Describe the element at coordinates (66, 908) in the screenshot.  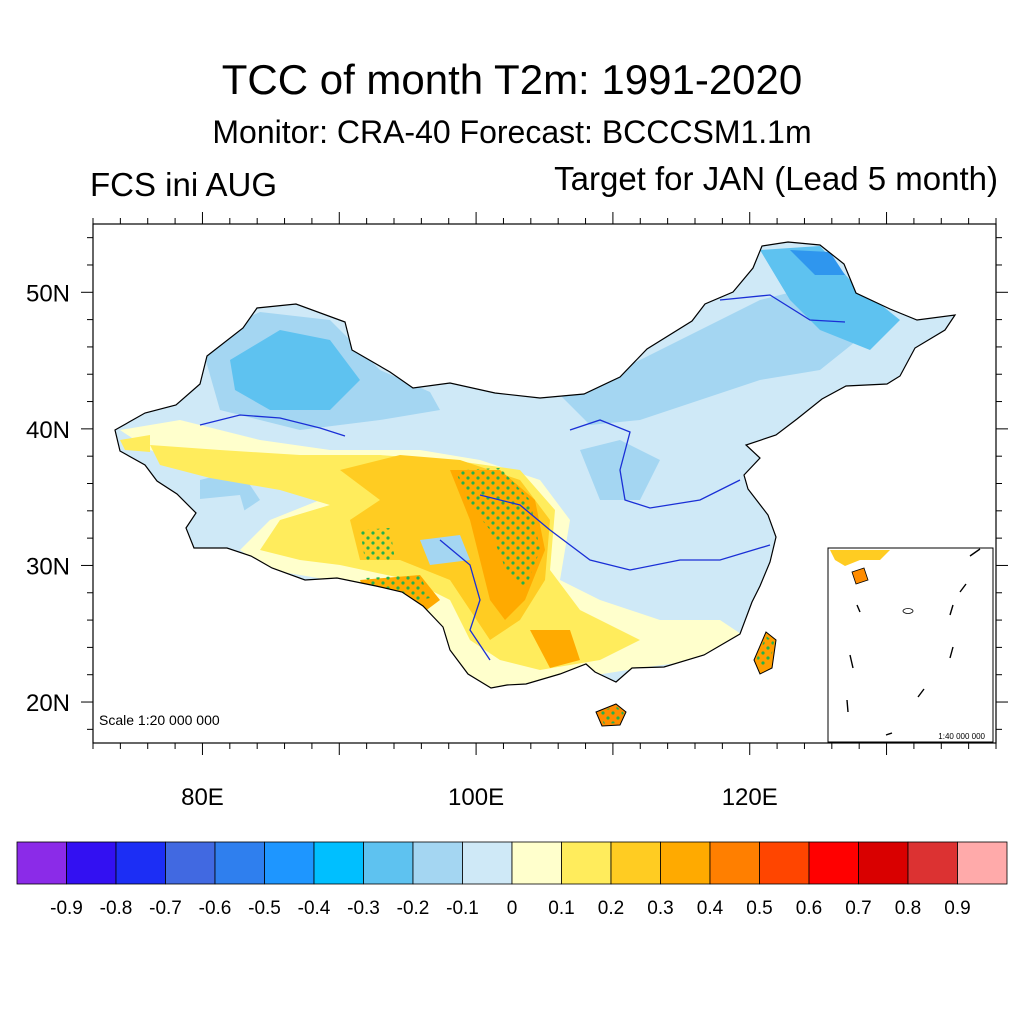
I see `colorbar-label: -0.9` at that location.